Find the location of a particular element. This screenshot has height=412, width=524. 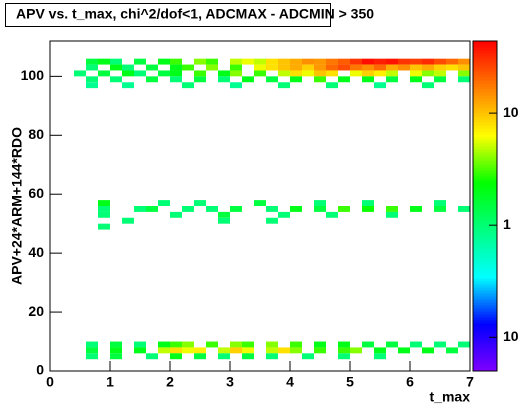

x-tick-label: 4 is located at coordinates (290, 382).